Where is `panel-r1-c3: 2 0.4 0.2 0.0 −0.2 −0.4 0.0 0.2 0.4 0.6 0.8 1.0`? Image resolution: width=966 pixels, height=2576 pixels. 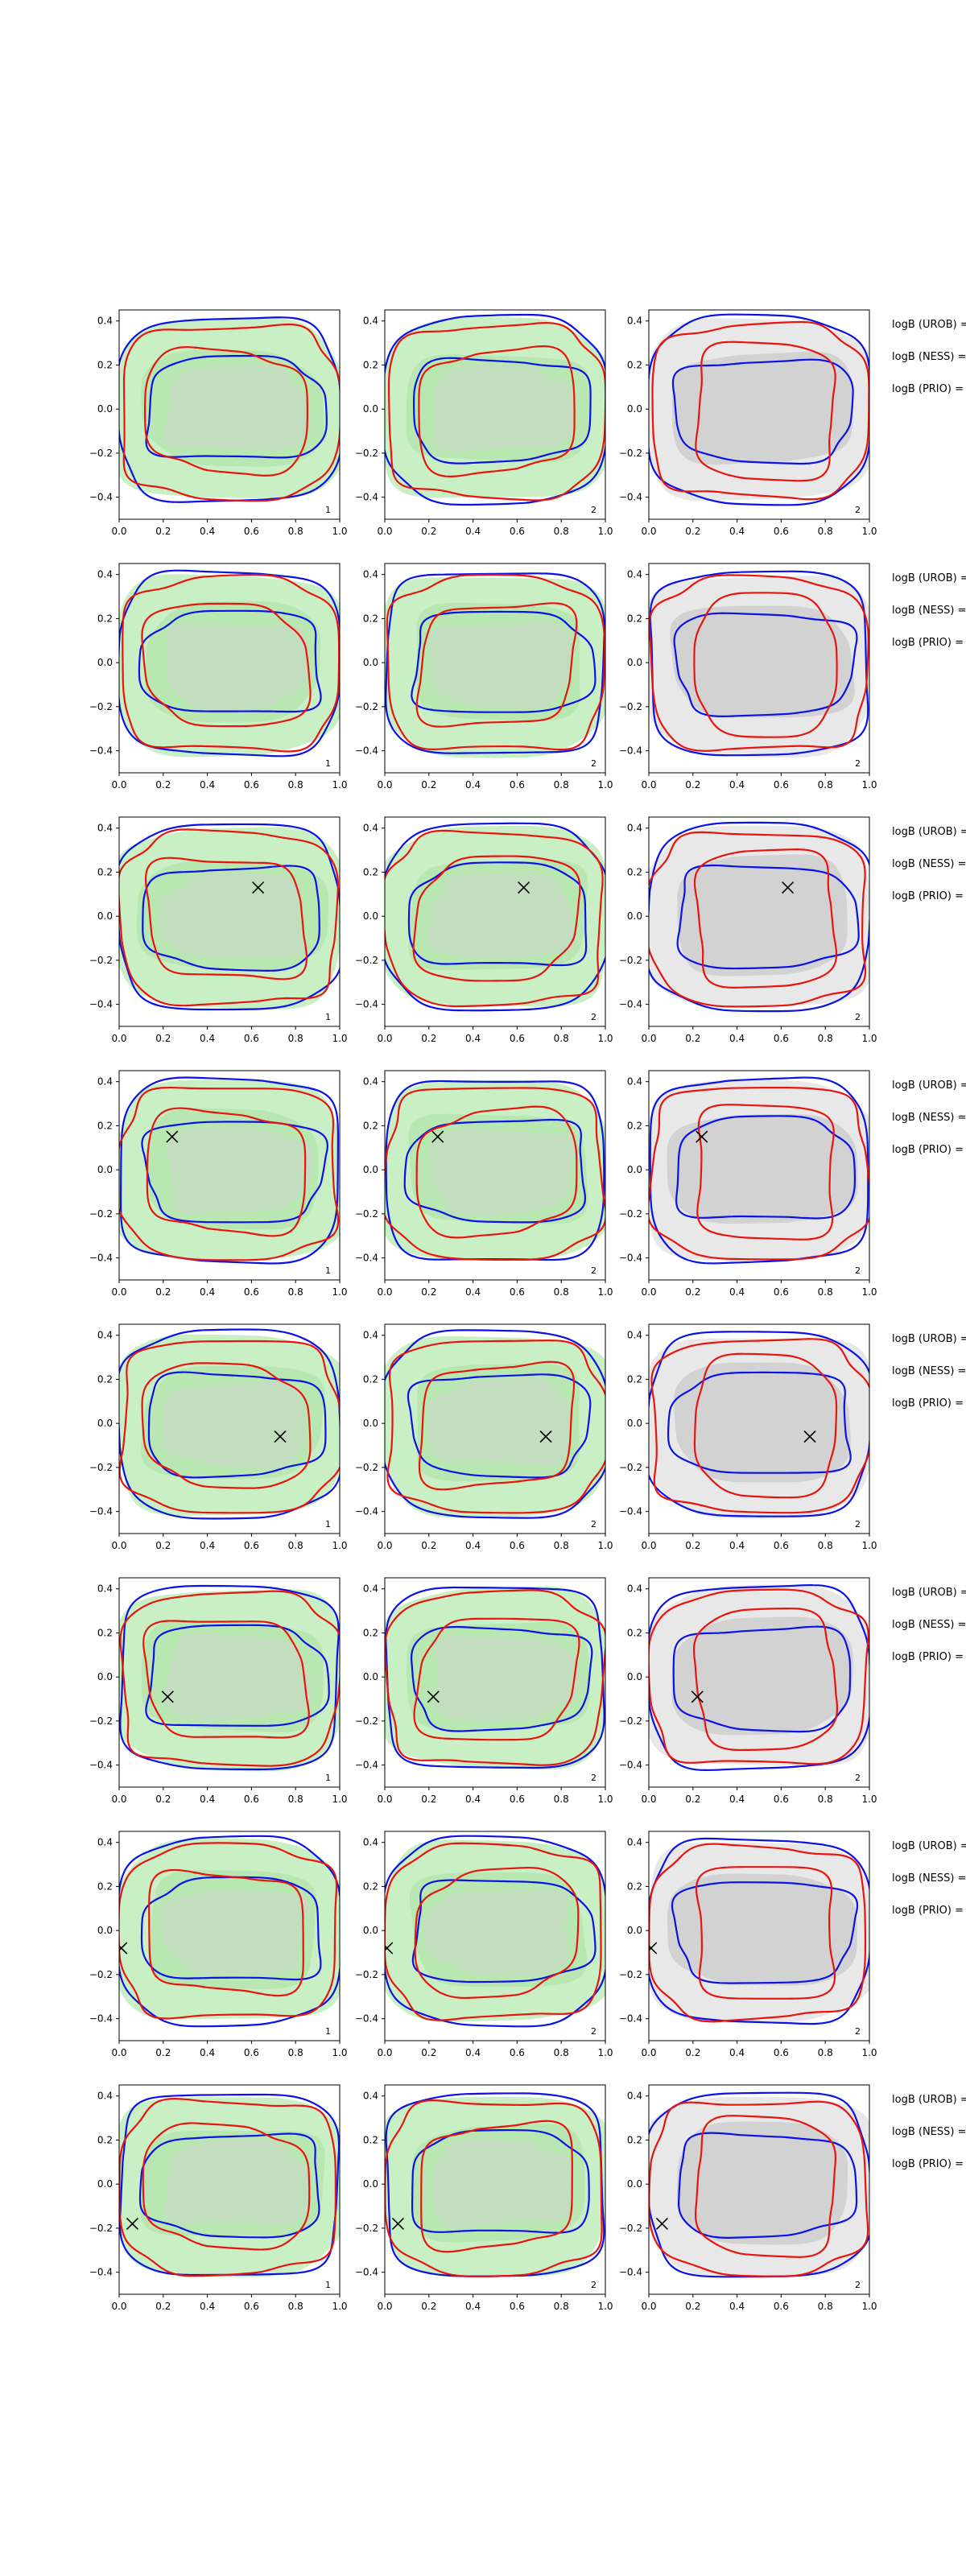
panel-r1-c3: 2 0.4 0.2 0.0 −0.2 −0.4 0.0 0.2 0.4 0.6 0.8 1.0 is located at coordinates (748, 423).